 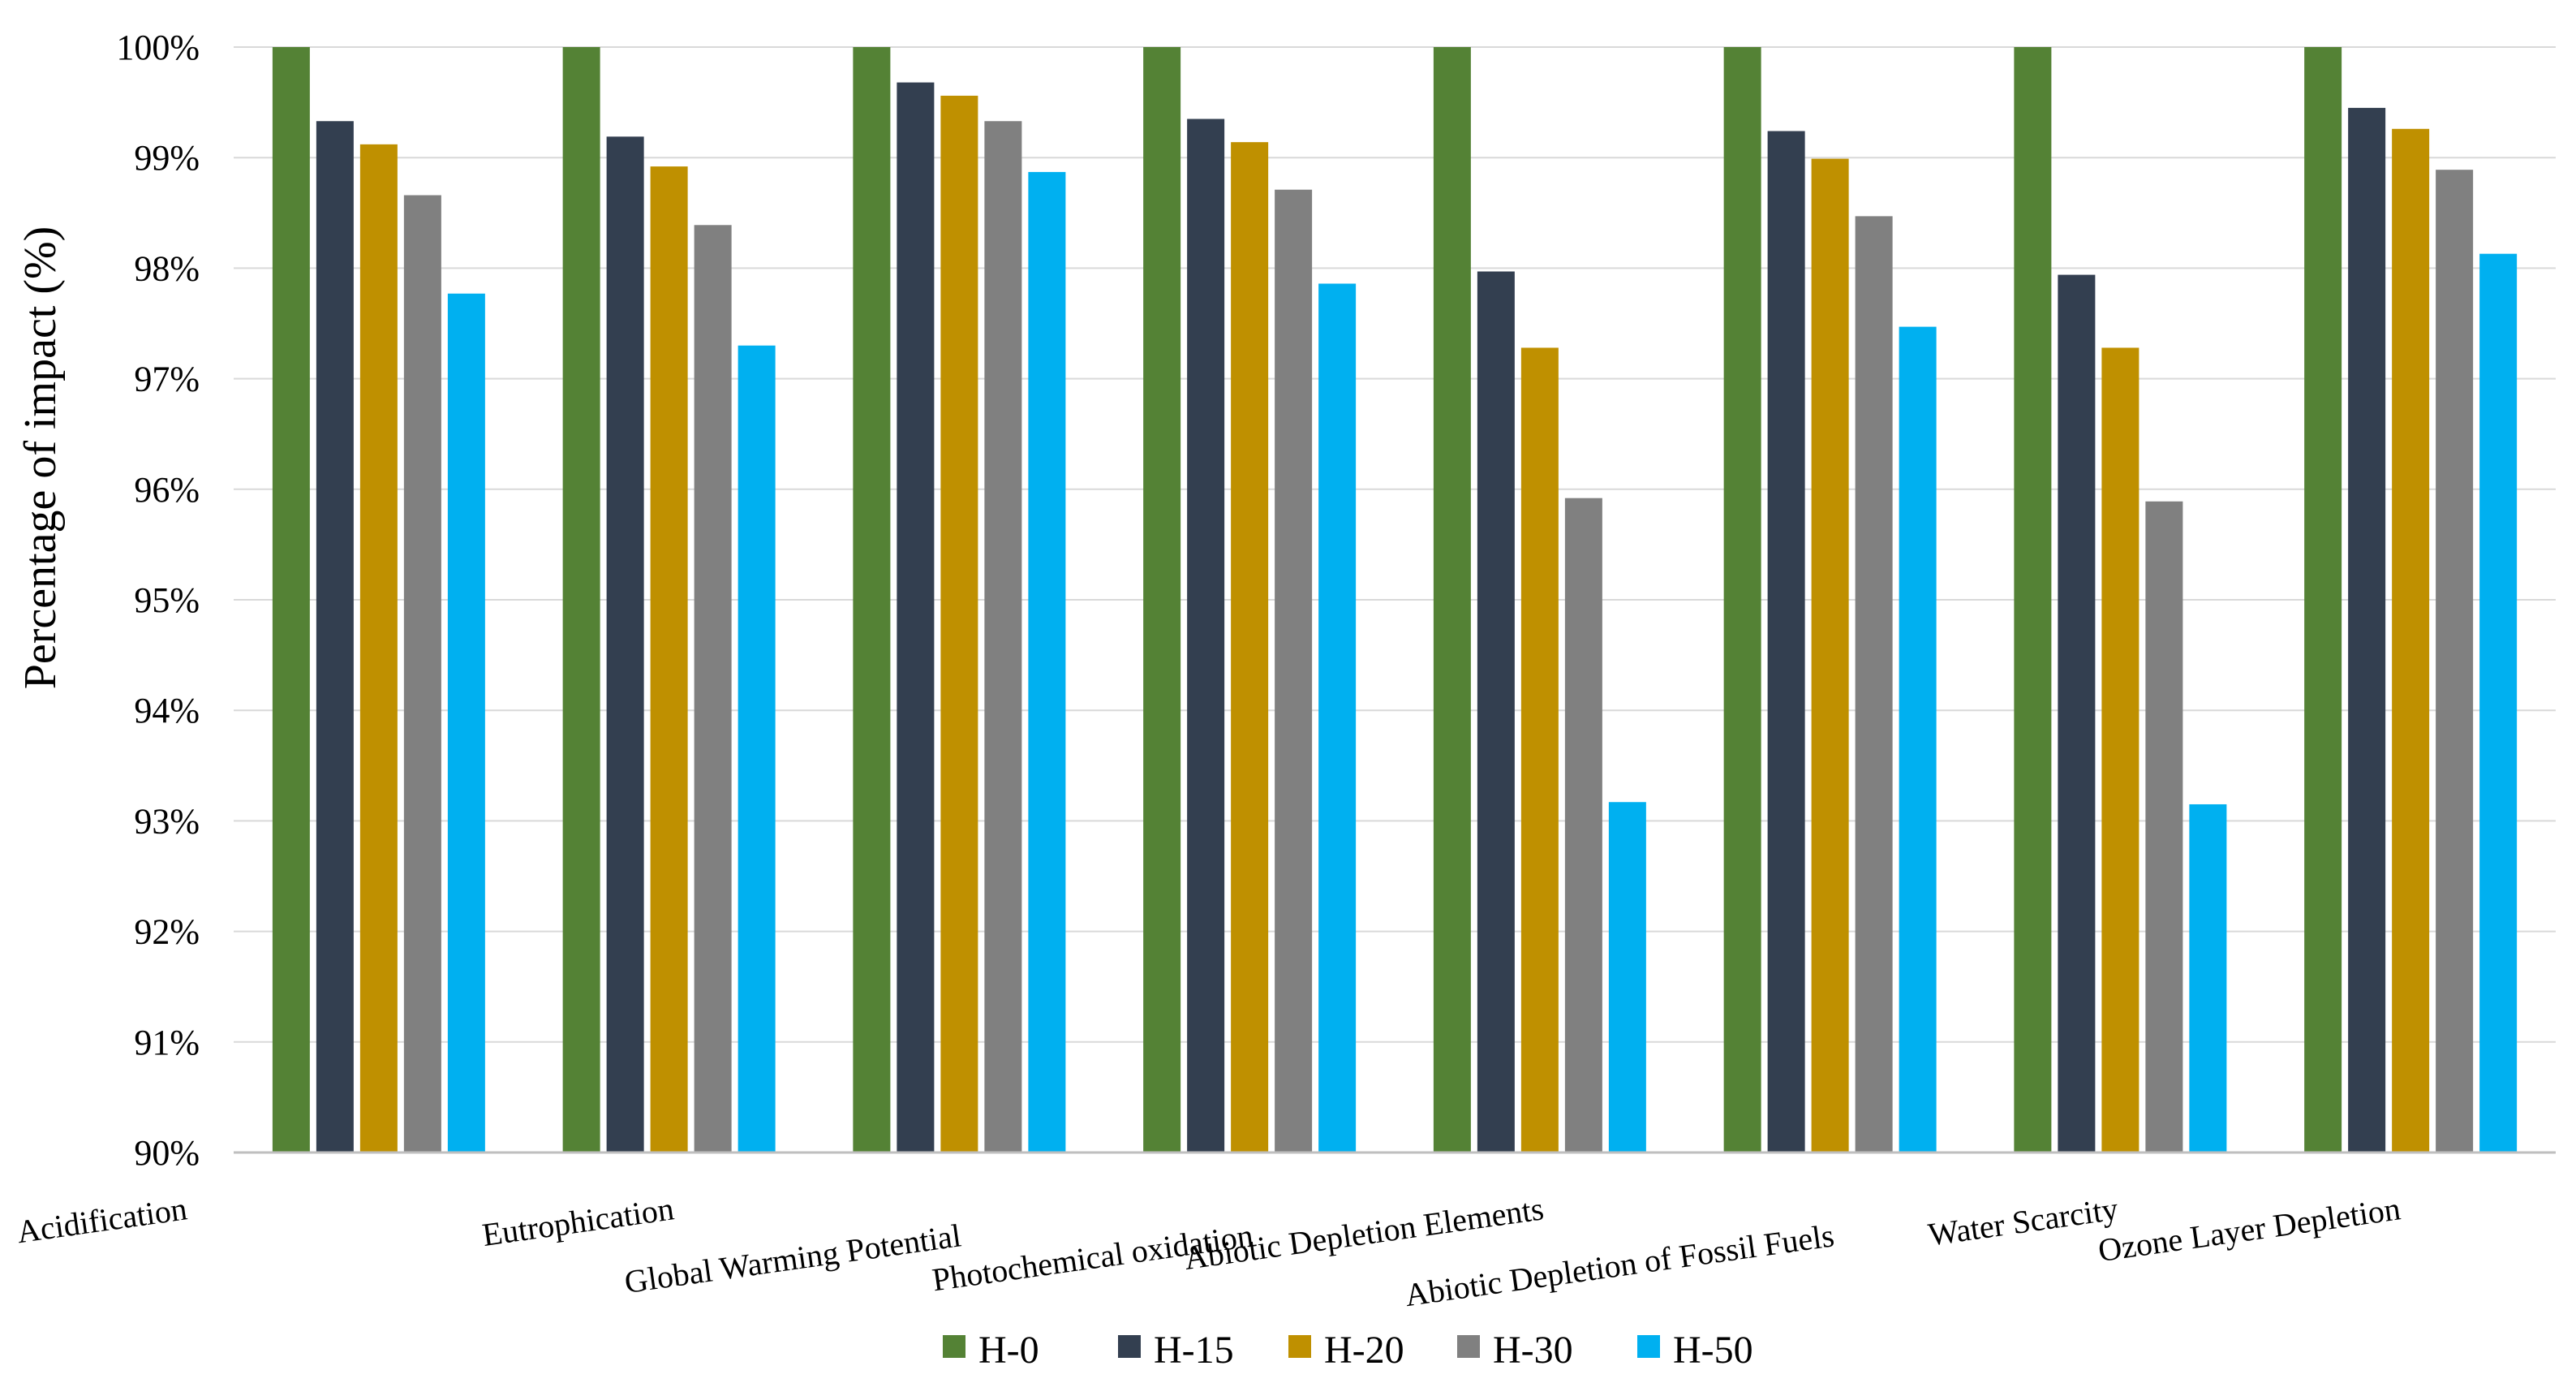 I want to click on legend: H-0 H-15 H-20 H-30 H-50, so click(x=1348, y=1350).